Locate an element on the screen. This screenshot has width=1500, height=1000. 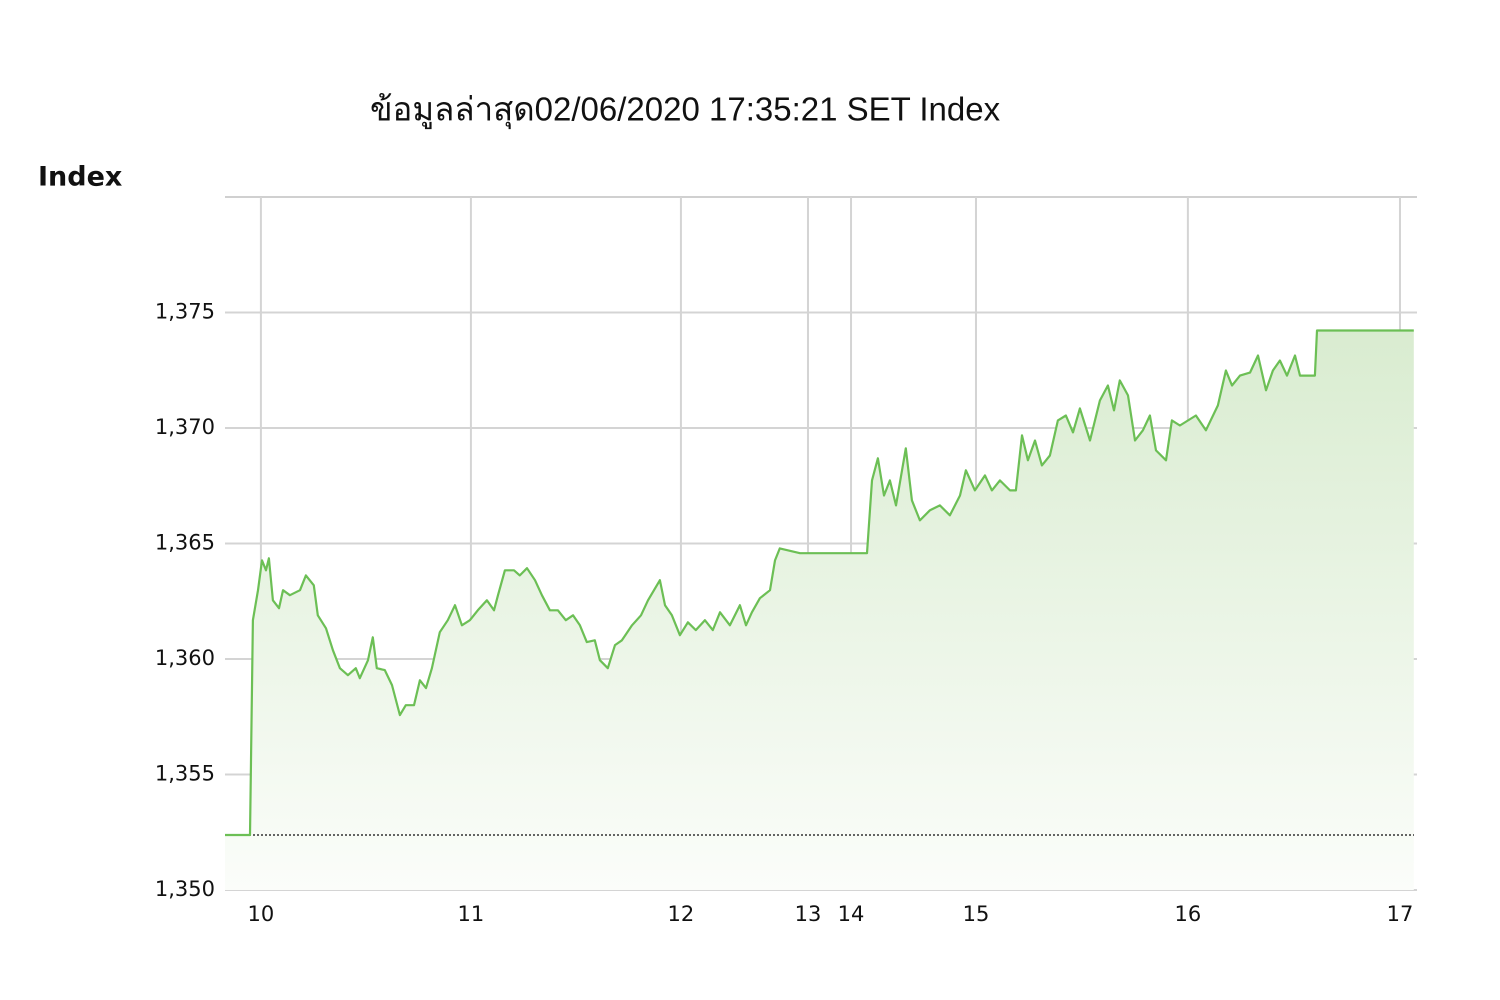
x-tick-label: 17 is located at coordinates (1400, 914).